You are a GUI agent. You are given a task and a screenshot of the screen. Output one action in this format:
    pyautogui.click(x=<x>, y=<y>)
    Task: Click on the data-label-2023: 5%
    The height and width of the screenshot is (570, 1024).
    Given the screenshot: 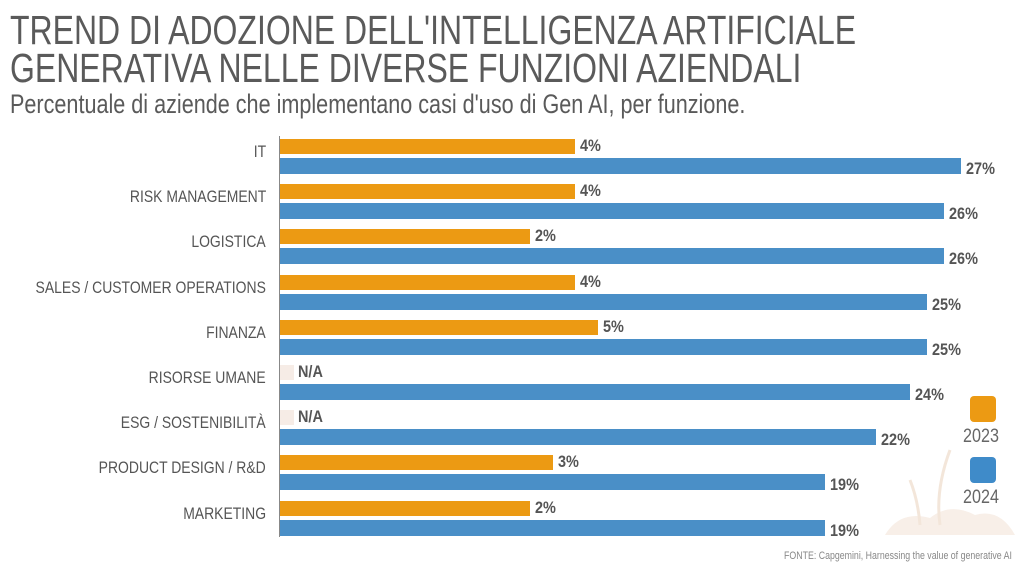 What is the action you would take?
    pyautogui.click(x=613, y=326)
    